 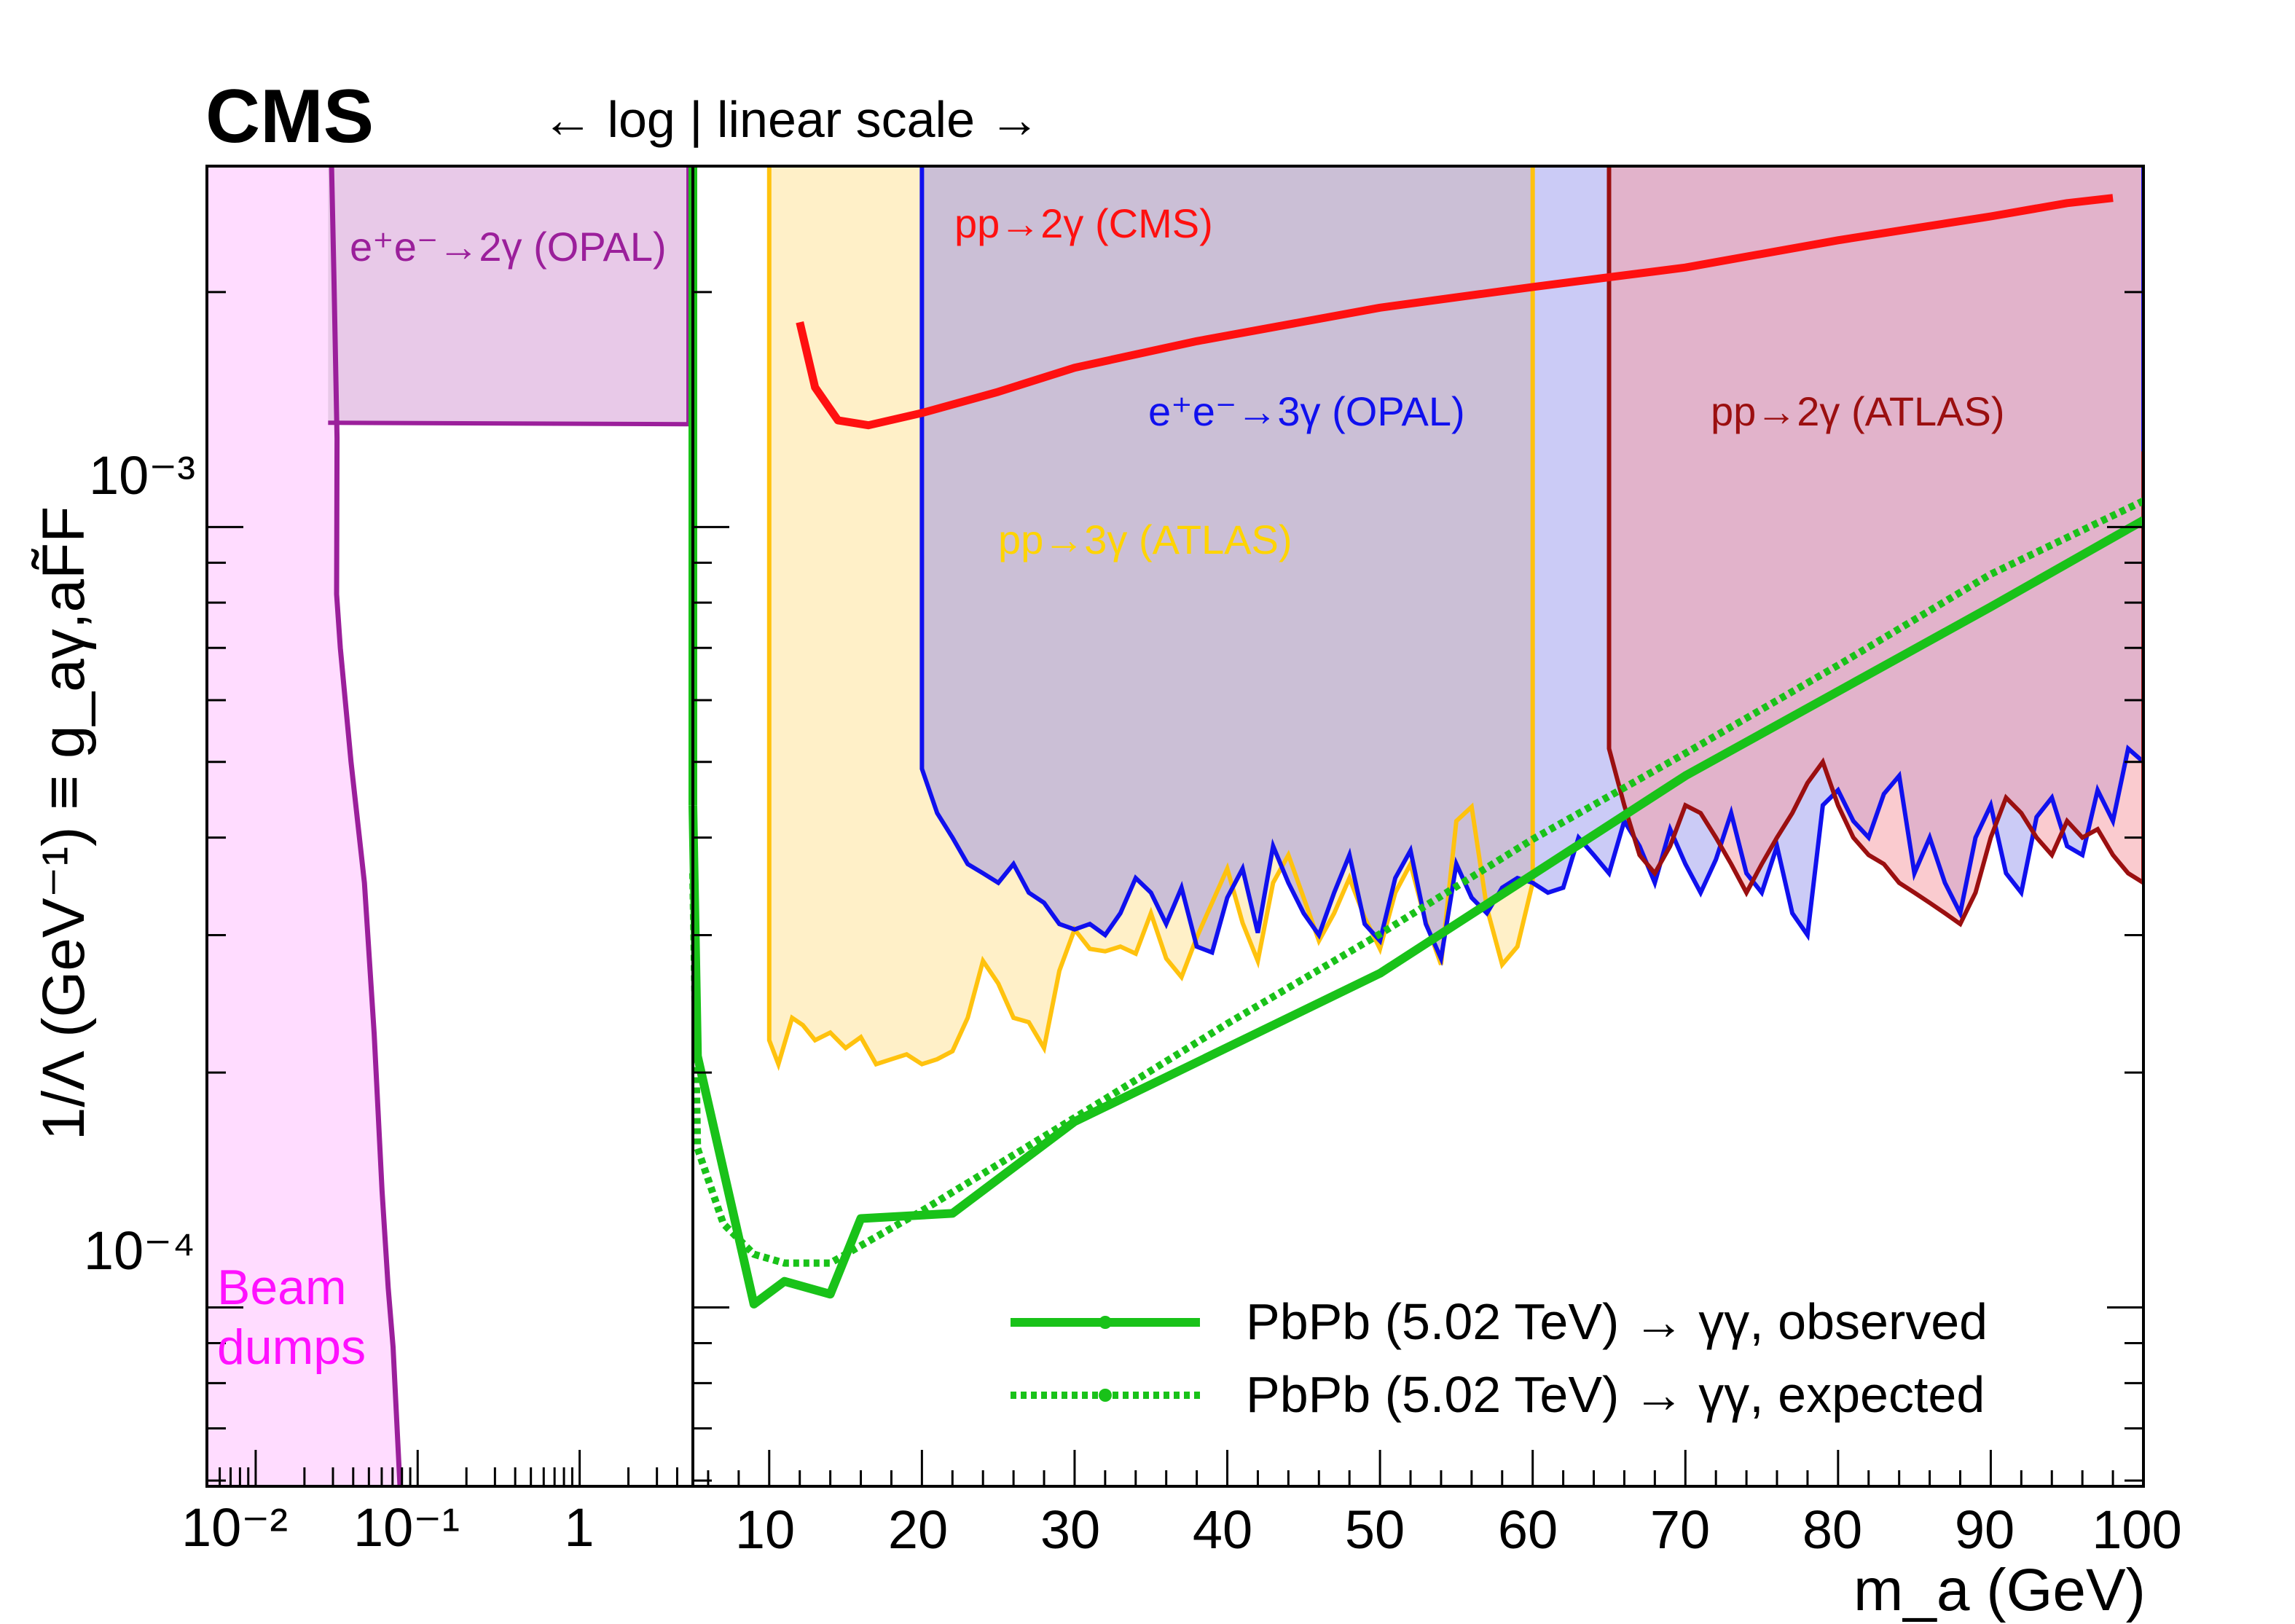 I want to click on atlas-2gamma-fill, so click(x=1876, y=545).